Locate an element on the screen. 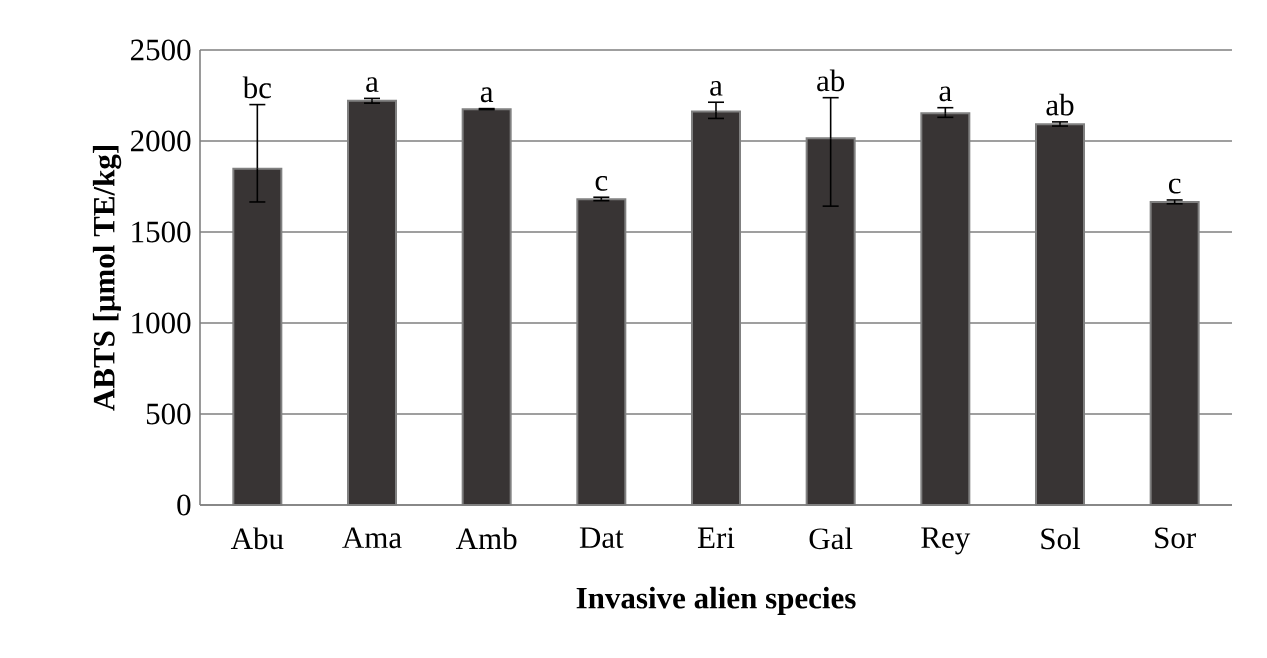 Image resolution: width=1267 pixels, height=658 pixels. x-tick-label: Rey is located at coordinates (946, 541).